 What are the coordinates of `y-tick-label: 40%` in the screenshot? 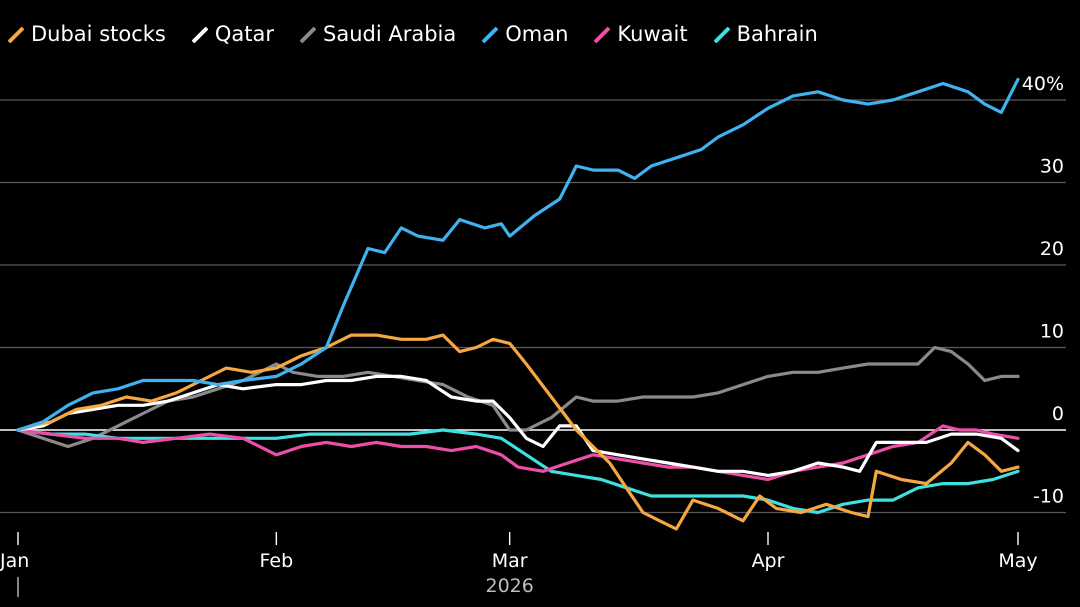 It's located at (1043, 84).